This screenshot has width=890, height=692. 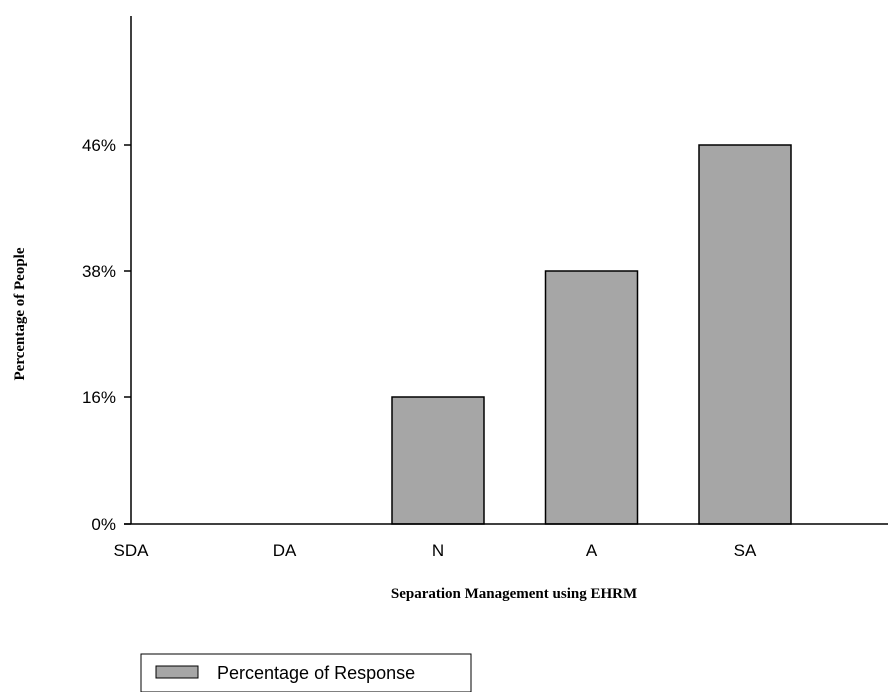 I want to click on bar-a, so click(x=591, y=397).